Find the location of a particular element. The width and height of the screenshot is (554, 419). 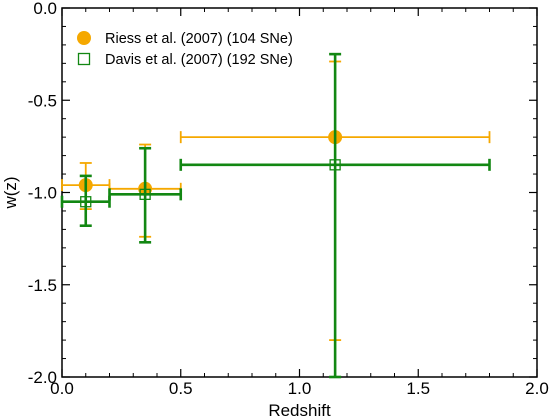

y-tick-label: -1.5 is located at coordinates (42, 285).